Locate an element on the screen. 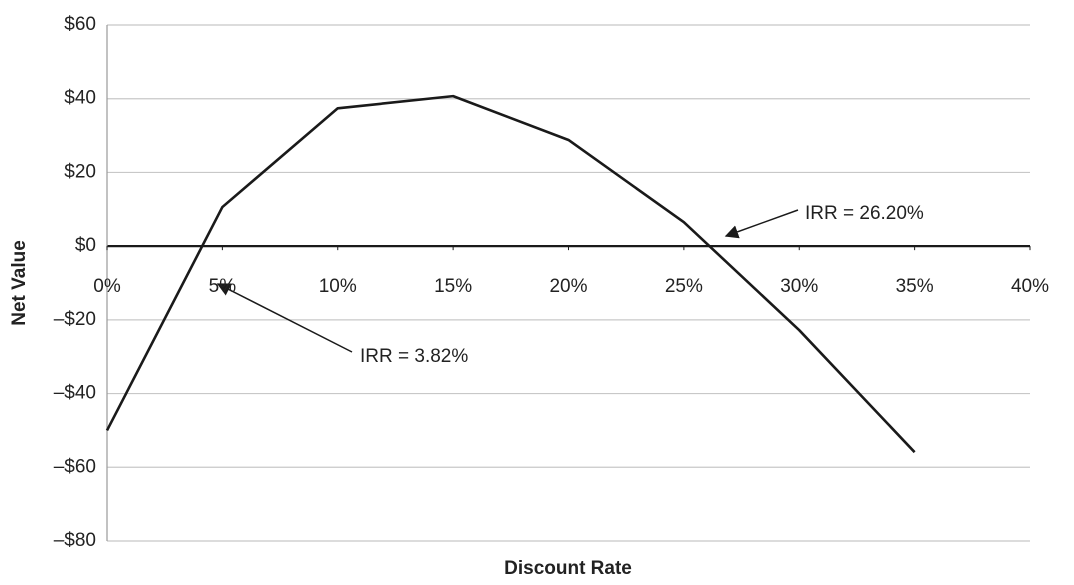 This screenshot has height=585, width=1074. x-tick-label: 15% is located at coordinates (453, 286).